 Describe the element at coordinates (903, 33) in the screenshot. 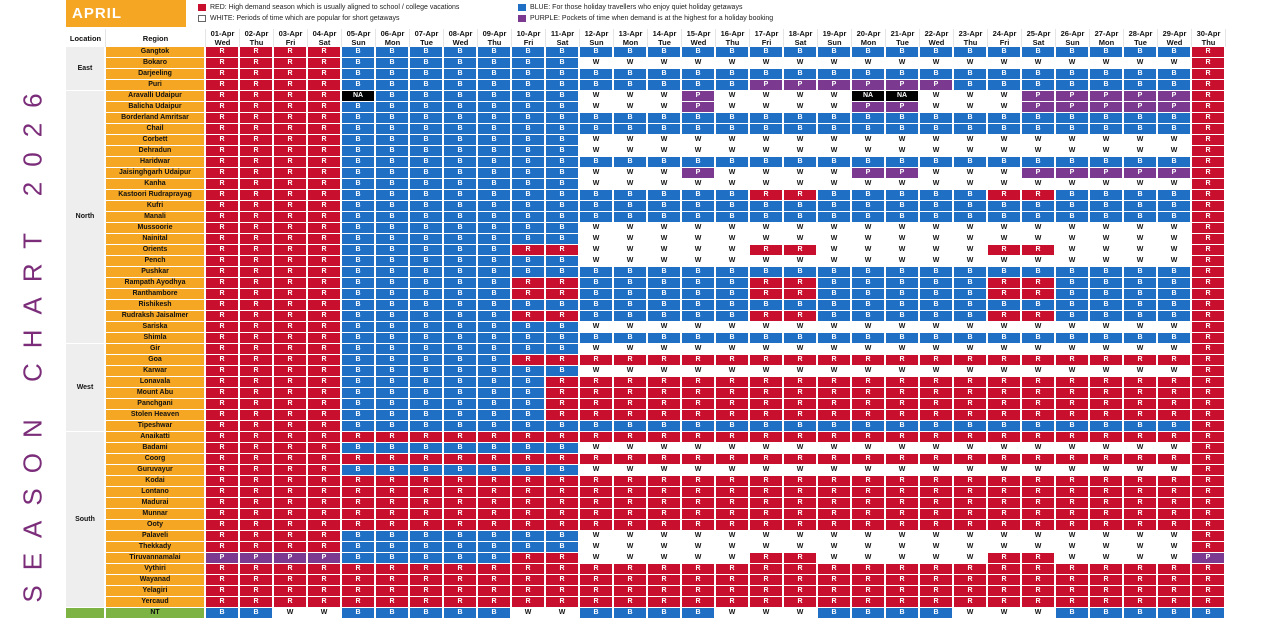

I see `date-header: 21-Apr` at that location.